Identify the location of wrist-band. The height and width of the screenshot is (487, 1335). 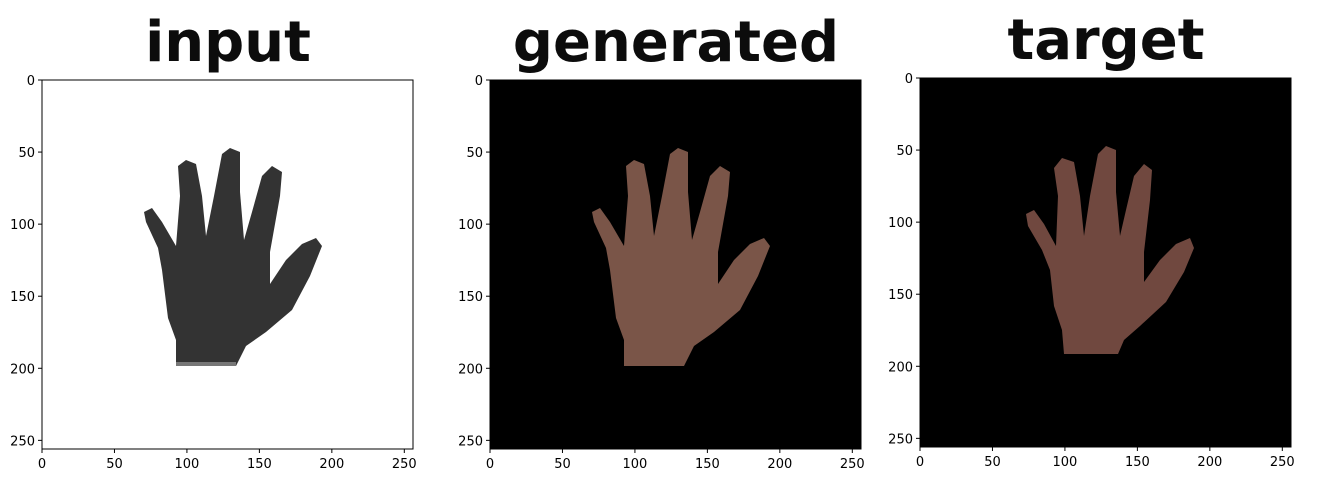
(206, 364).